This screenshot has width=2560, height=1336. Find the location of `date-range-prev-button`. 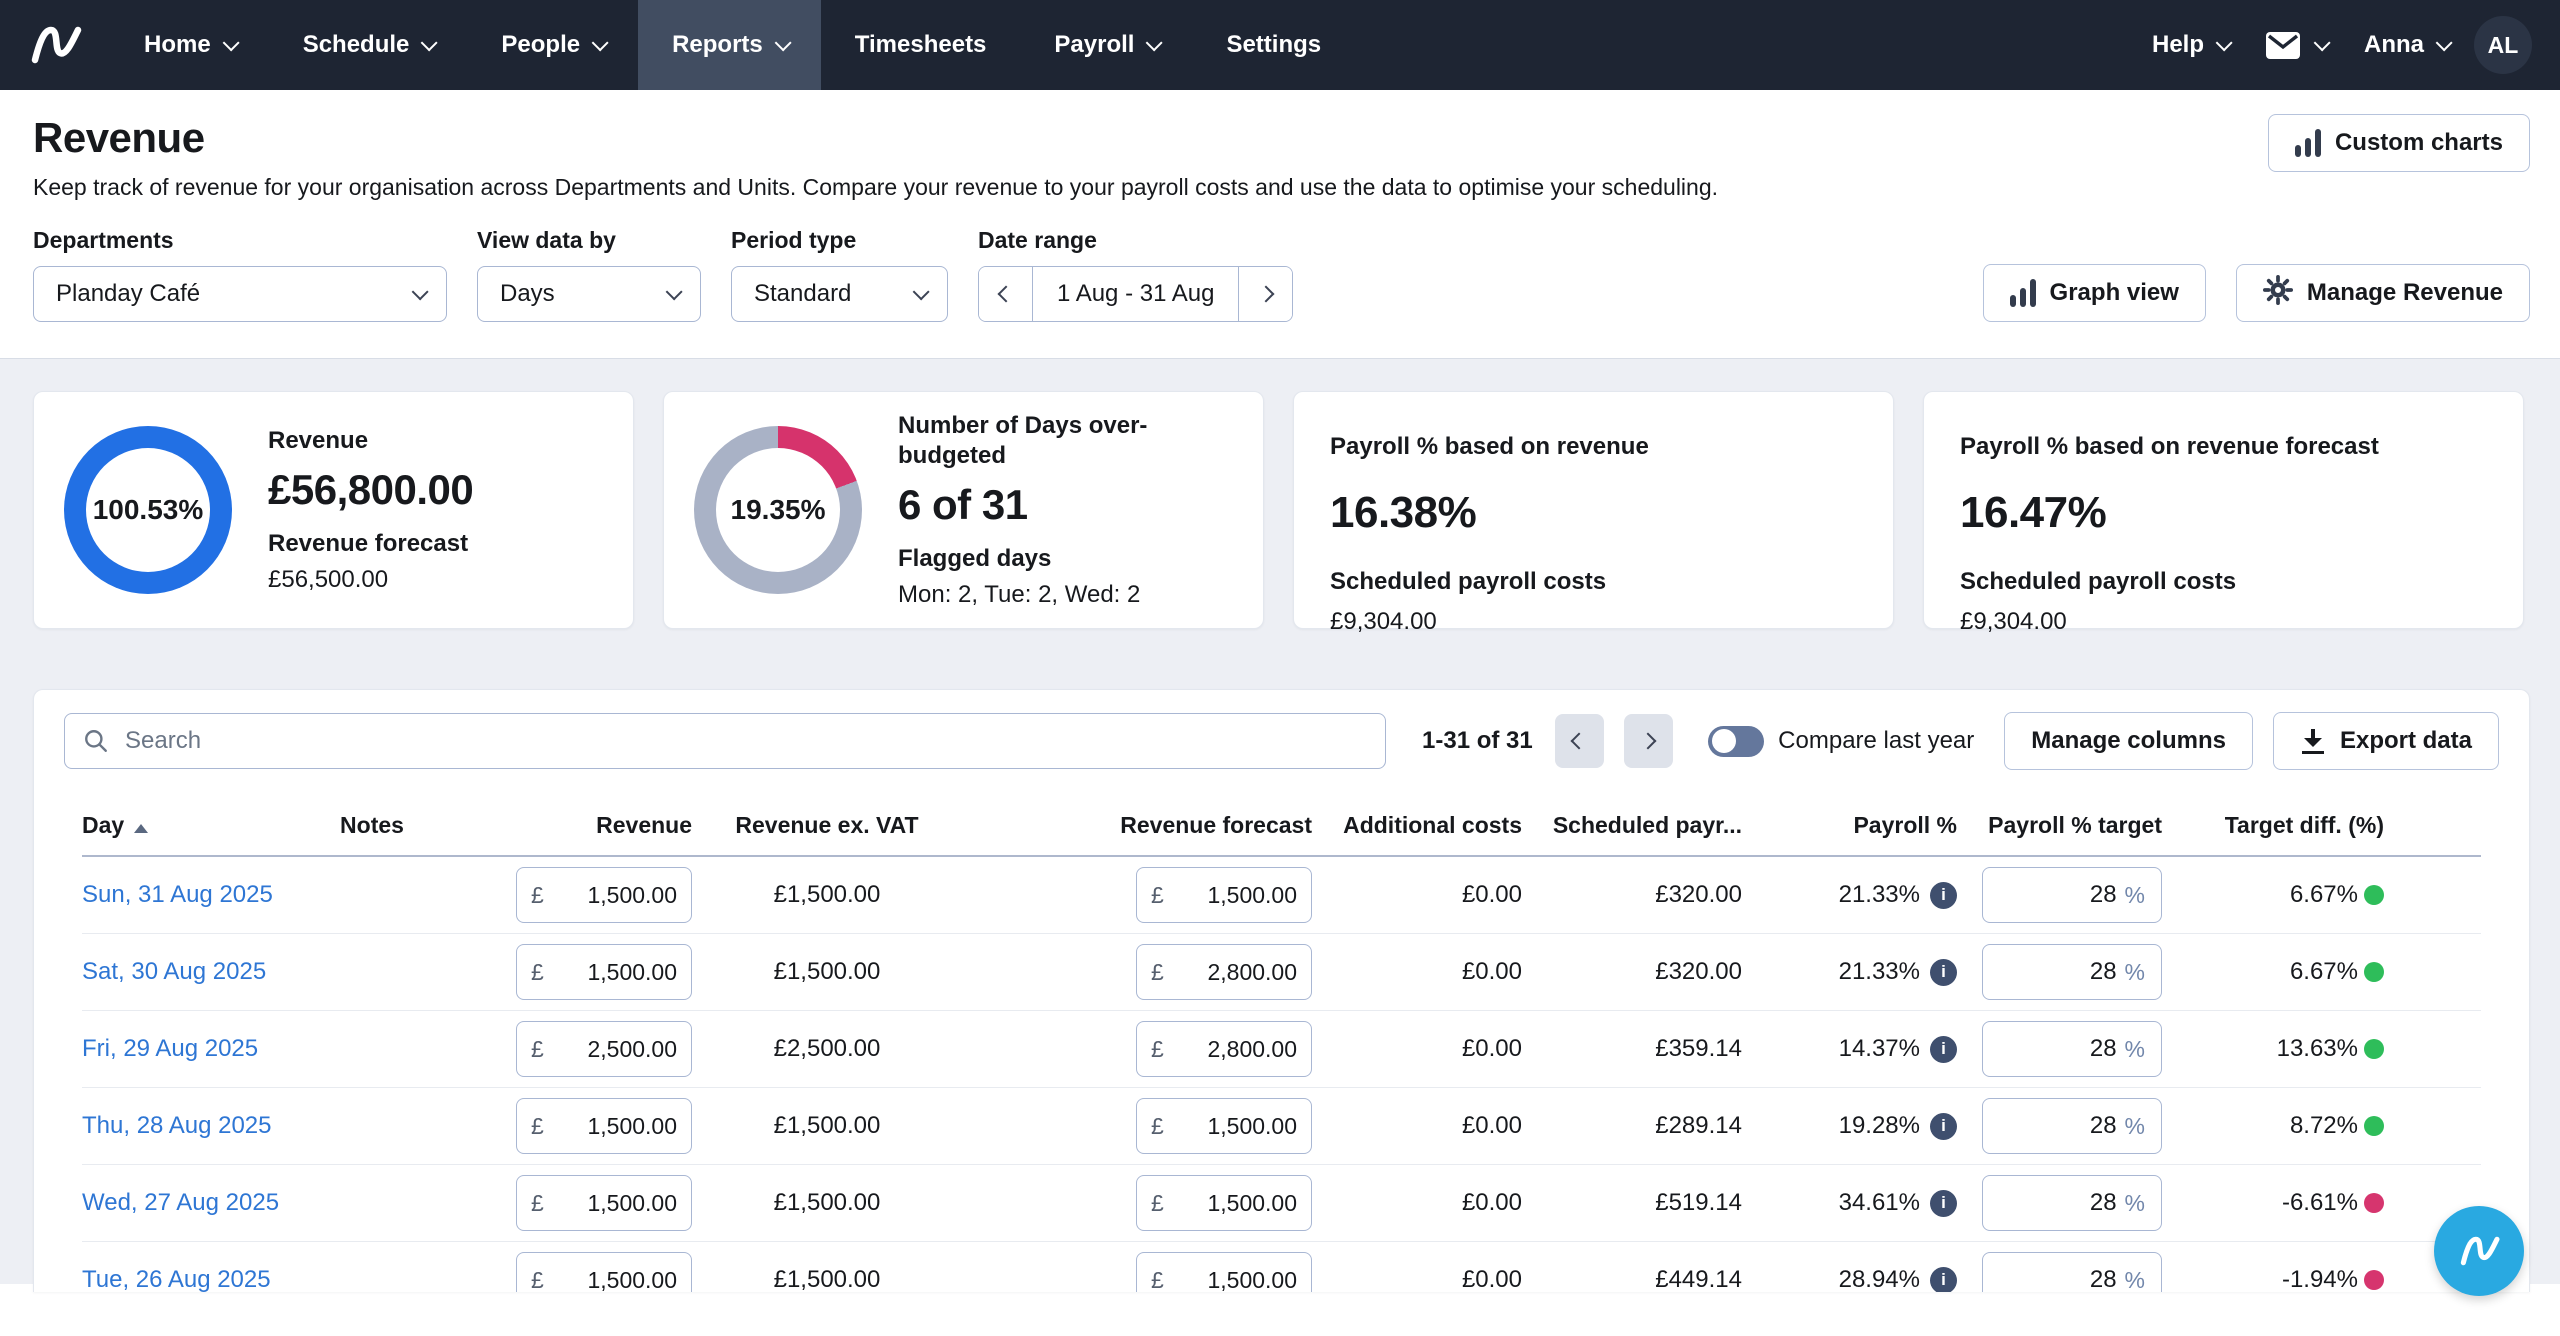

date-range-prev-button is located at coordinates (1006, 294).